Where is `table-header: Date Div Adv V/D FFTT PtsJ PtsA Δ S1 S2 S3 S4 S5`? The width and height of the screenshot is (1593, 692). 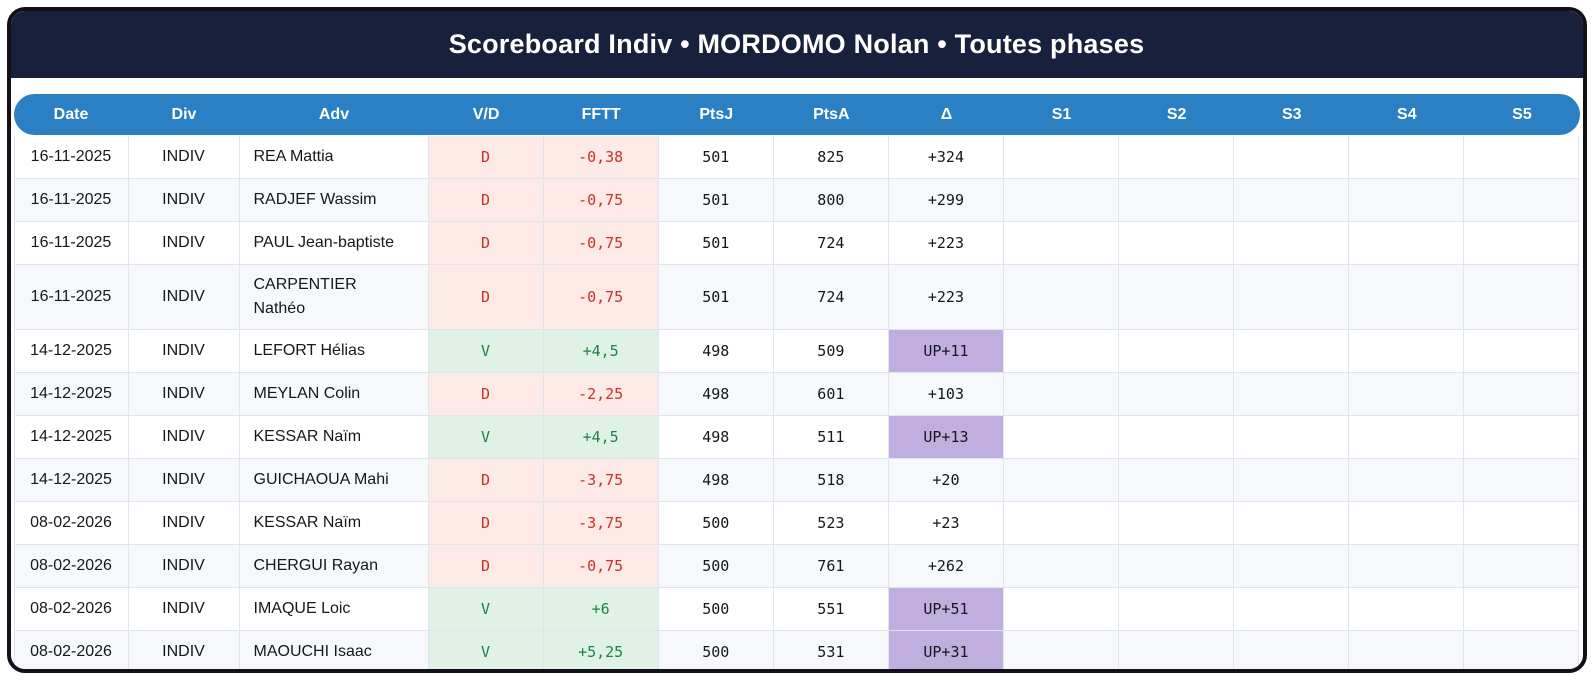
table-header: Date Div Adv V/D FFTT PtsJ PtsA Δ S1 S2 S3 S4 S5 is located at coordinates (796, 114).